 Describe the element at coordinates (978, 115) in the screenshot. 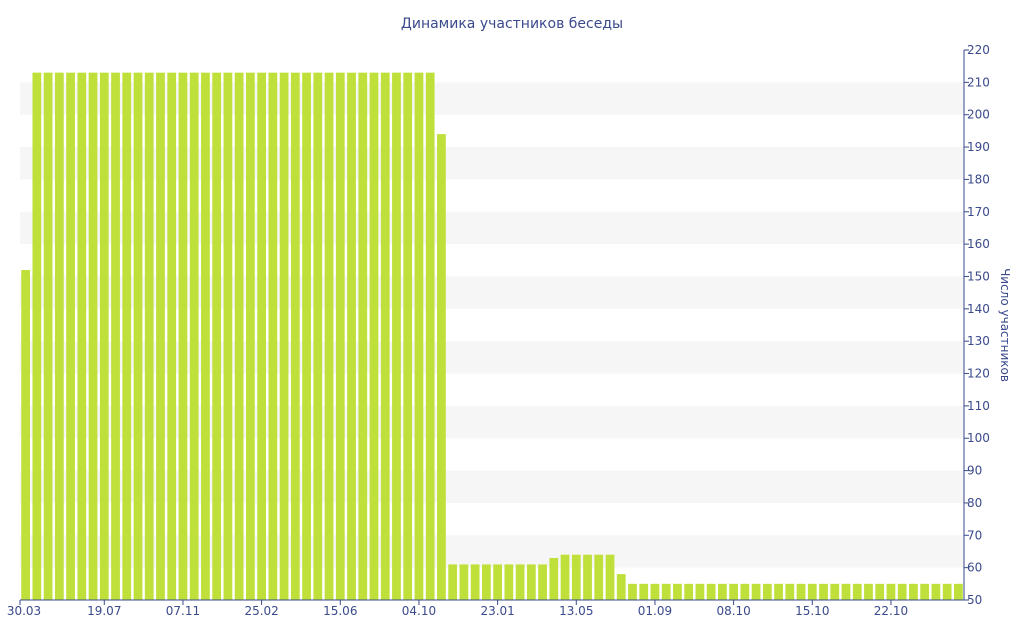

I see `y-tick-label: 200` at that location.